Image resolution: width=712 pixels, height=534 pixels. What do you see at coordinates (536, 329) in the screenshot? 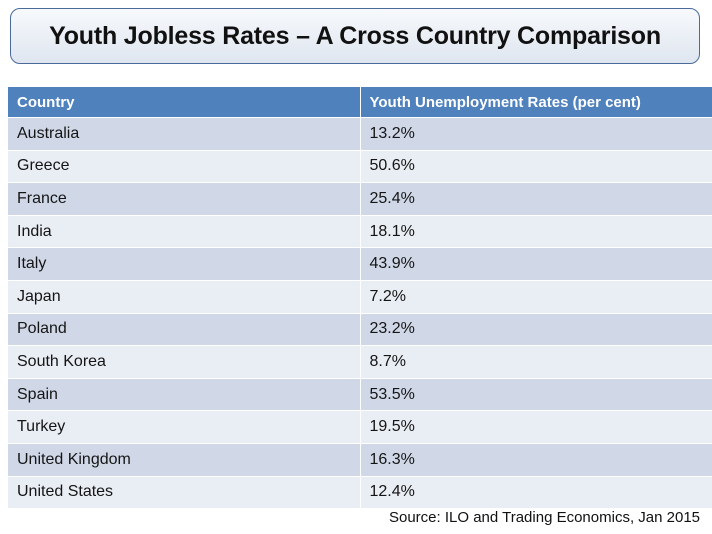
I see `rate-cell: 23.2%` at bounding box center [536, 329].